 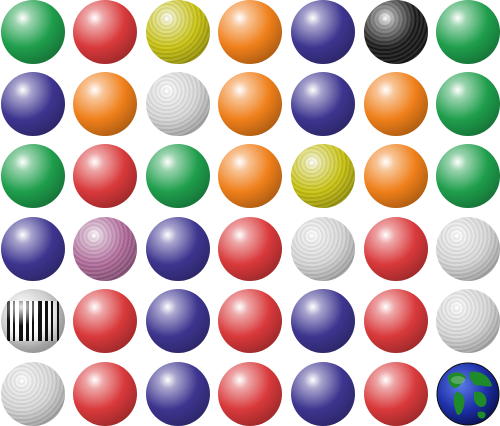 What do you see at coordinates (468, 394) in the screenshot?
I see `globe-ball` at bounding box center [468, 394].